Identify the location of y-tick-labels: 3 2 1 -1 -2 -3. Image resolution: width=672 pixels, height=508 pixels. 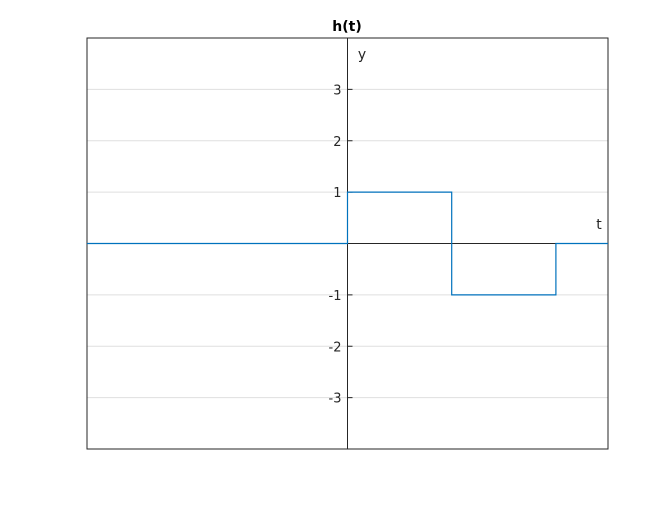
(341, 245).